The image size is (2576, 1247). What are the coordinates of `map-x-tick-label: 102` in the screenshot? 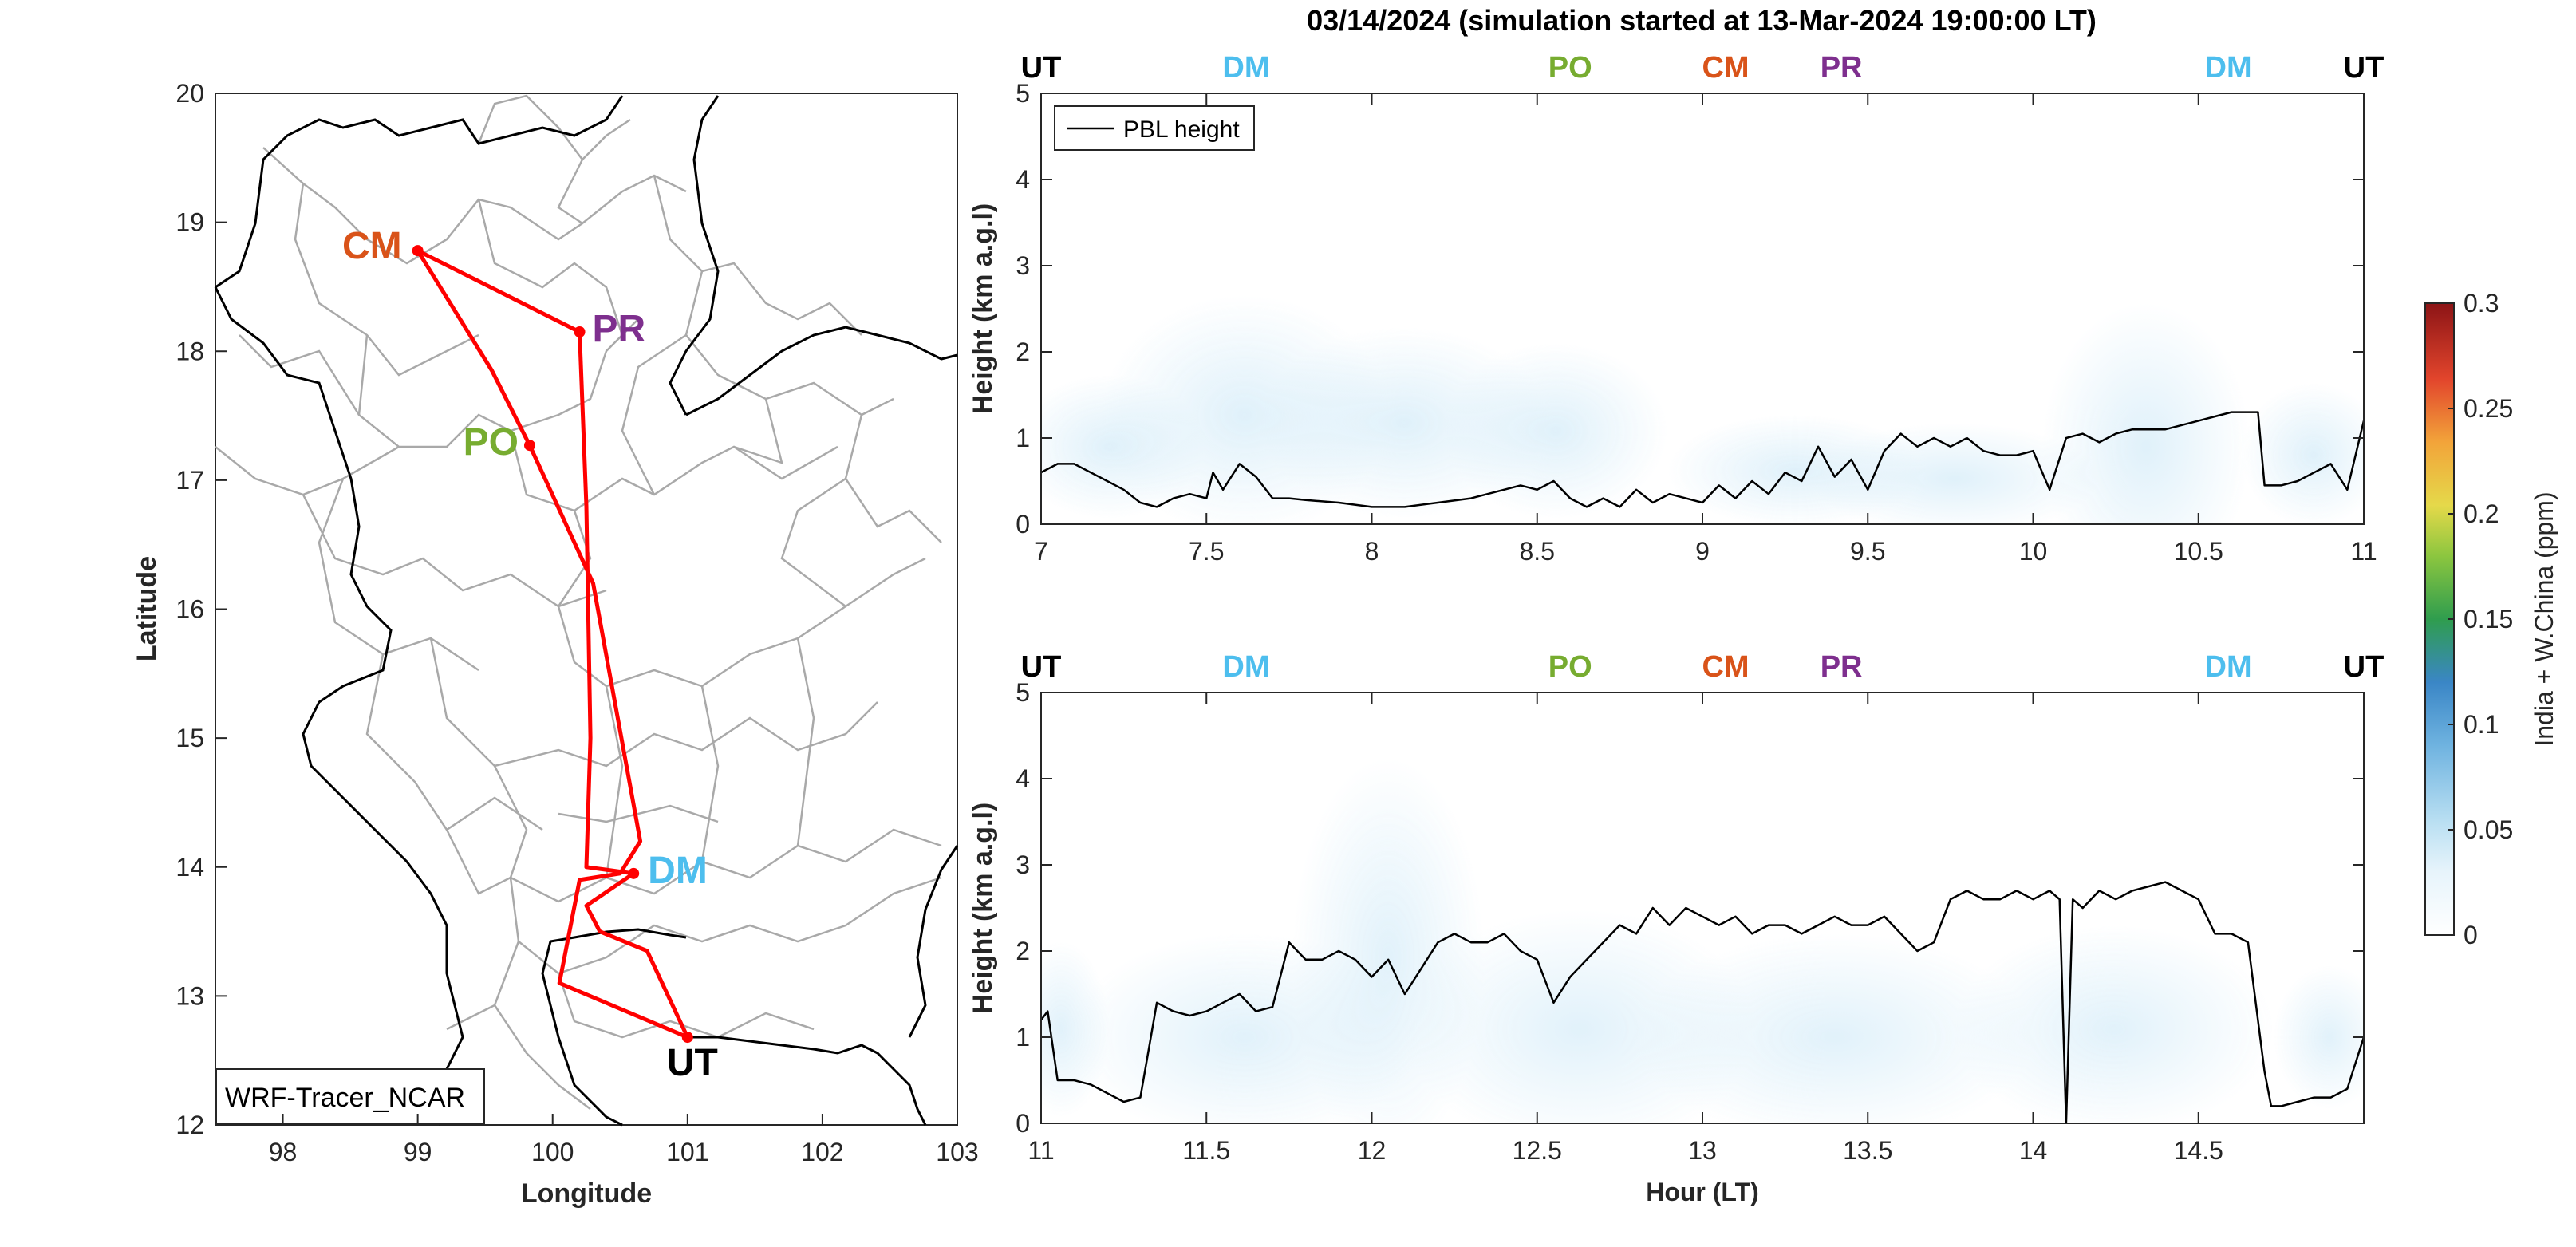 It's located at (822, 1152).